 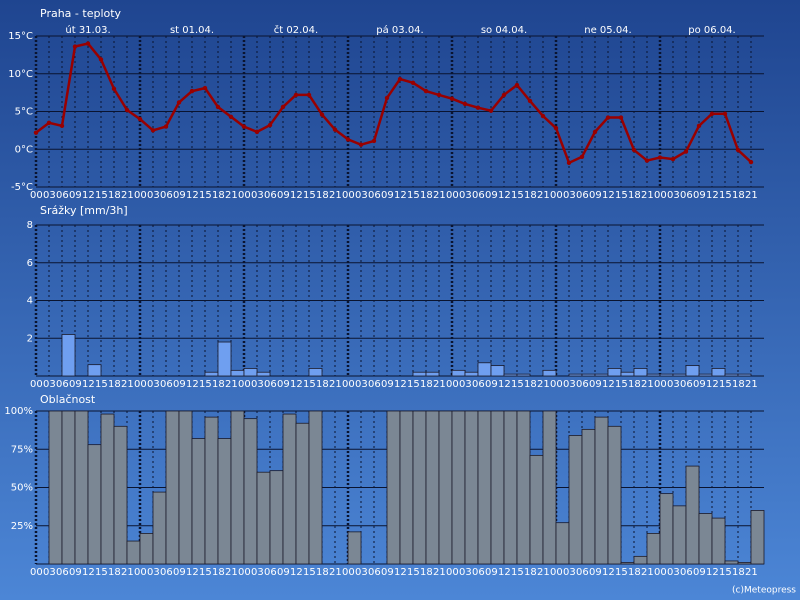 I want to click on day-label: čt 02.04., so click(x=296, y=30).